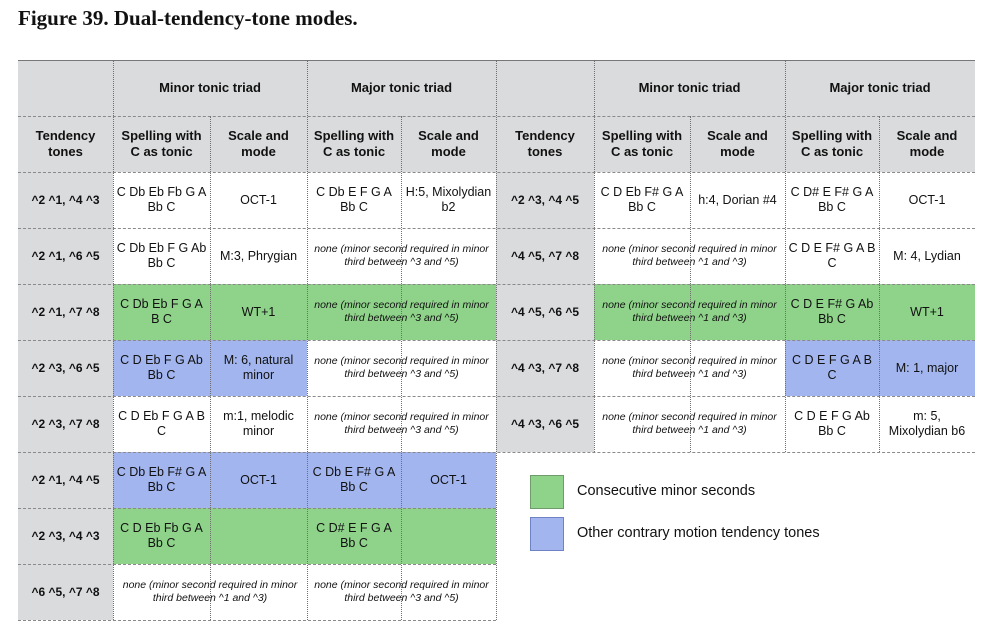 This screenshot has height=633, width=987. What do you see at coordinates (161, 368) in the screenshot?
I see `minor-spelling-cell: C D Eb F G Ab Bb C` at bounding box center [161, 368].